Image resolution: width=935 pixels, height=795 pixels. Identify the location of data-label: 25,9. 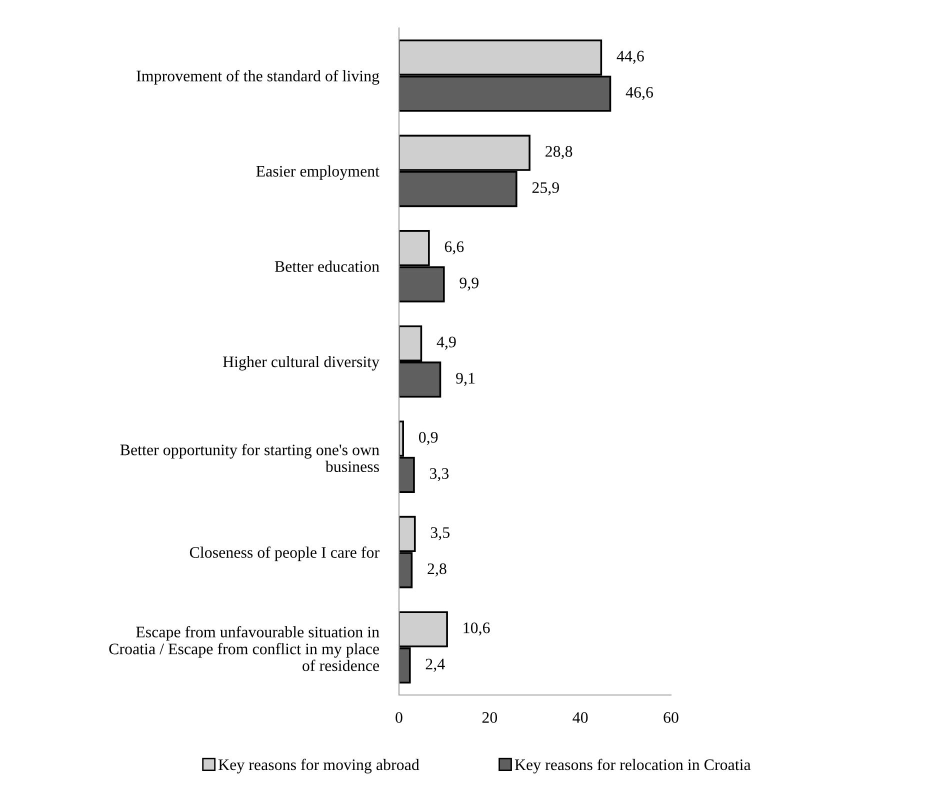
(545, 189).